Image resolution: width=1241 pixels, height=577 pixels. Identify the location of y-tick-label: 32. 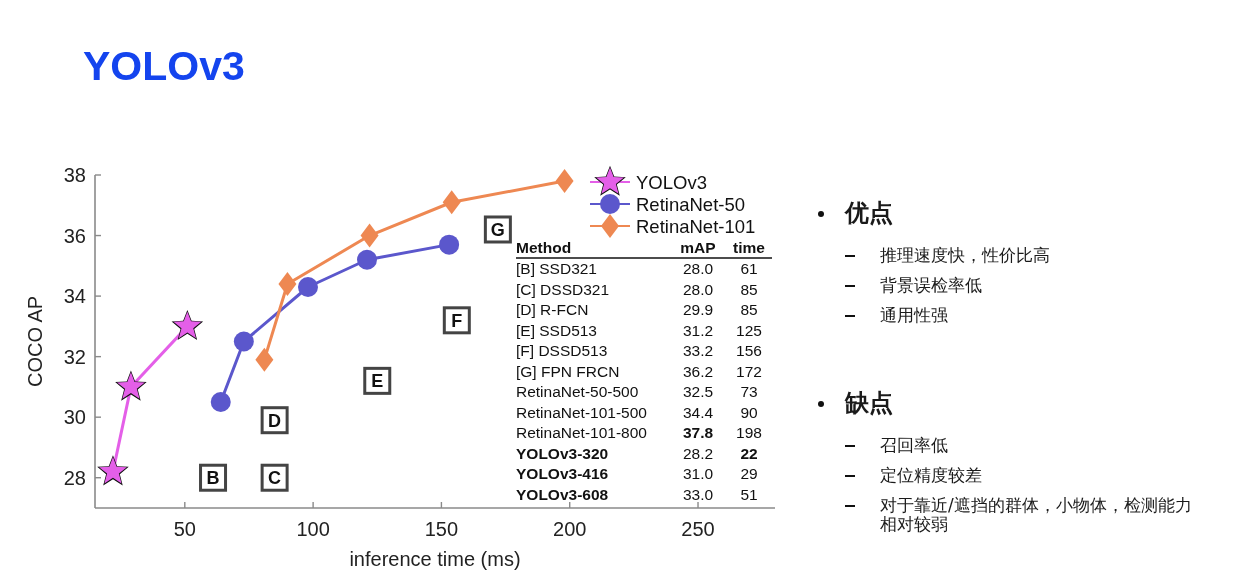
(74, 356).